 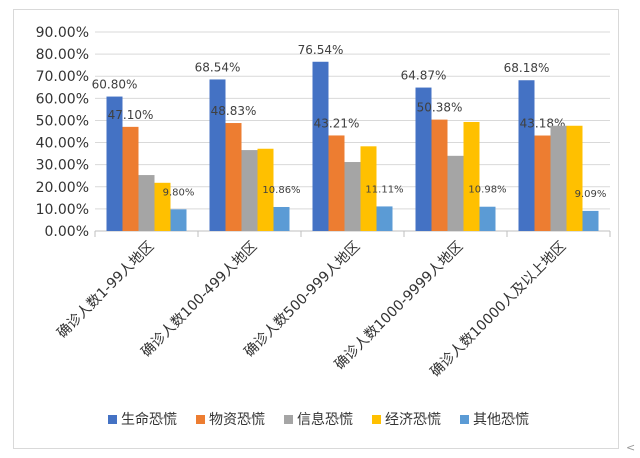 What do you see at coordinates (62, 121) in the screenshot?
I see `y-tick-label: 50.00%` at bounding box center [62, 121].